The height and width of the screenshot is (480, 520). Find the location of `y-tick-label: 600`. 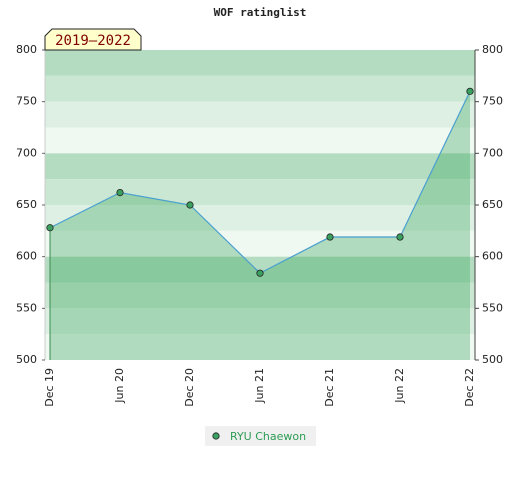

y-tick-label: 600 is located at coordinates (26, 256).